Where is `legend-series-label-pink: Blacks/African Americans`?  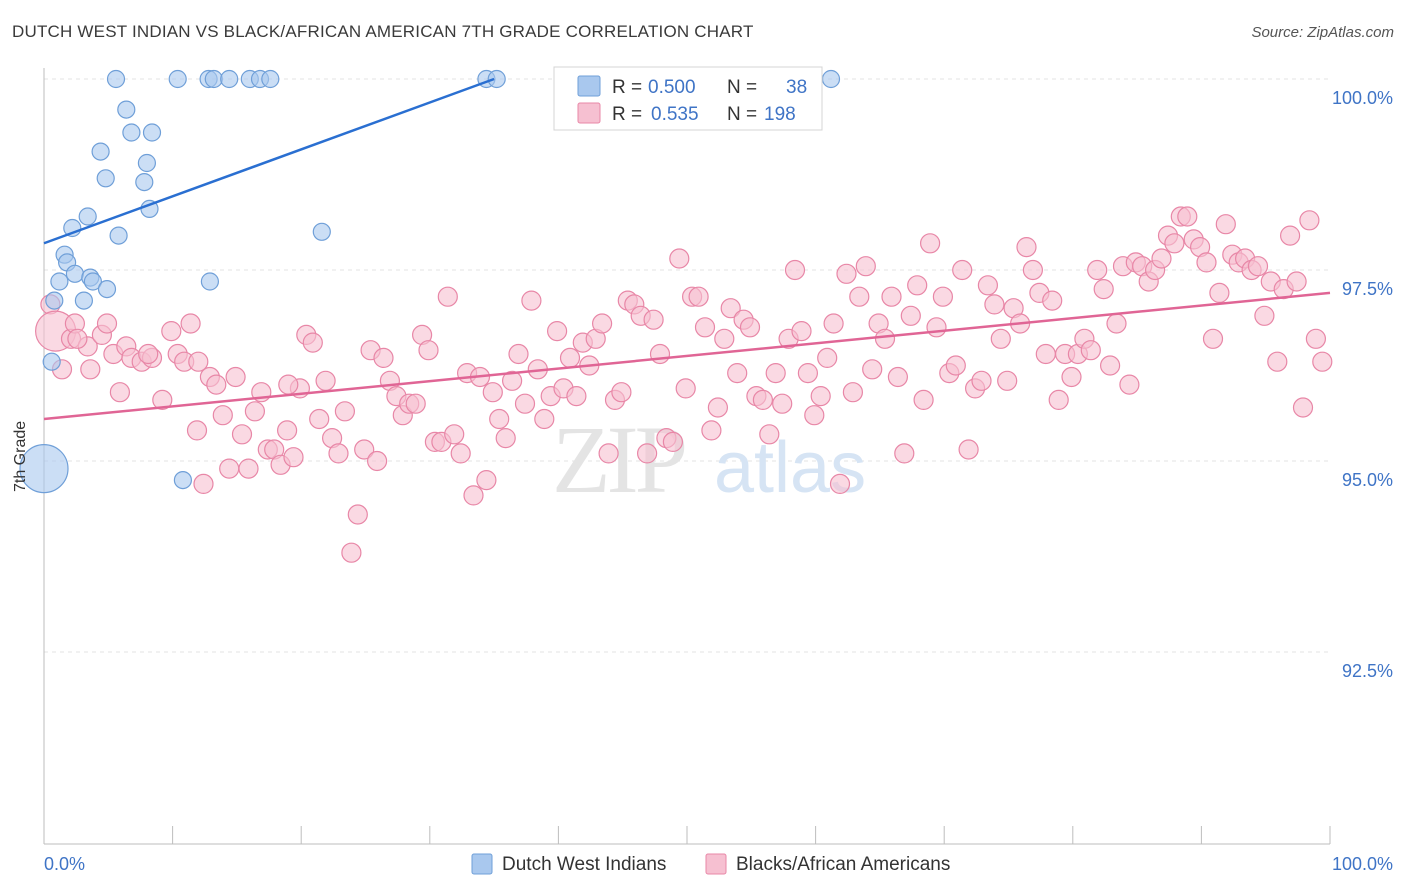 legend-series-label-pink: Blacks/African Americans is located at coordinates (843, 864).